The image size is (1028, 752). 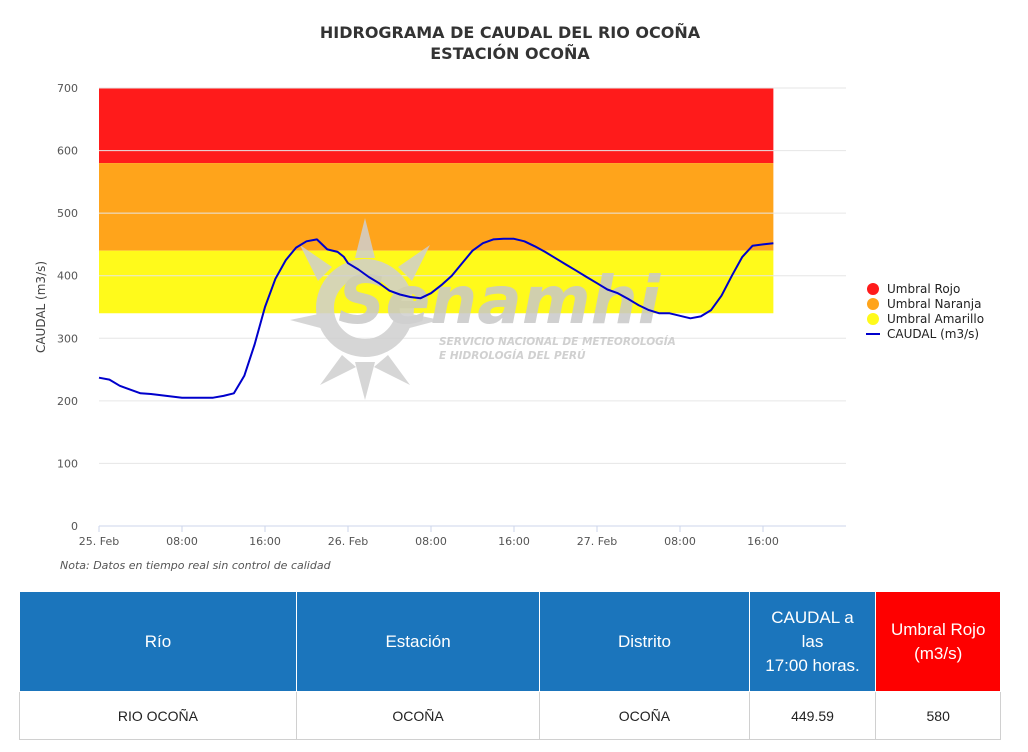 I want to click on x-tick-label: 26. Feb, so click(x=348, y=541).